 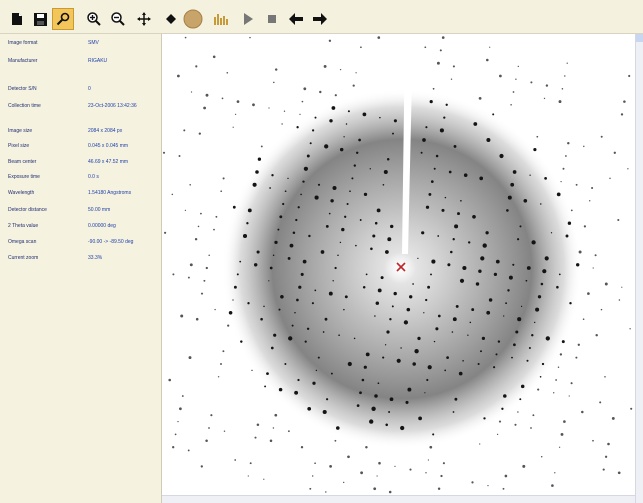 I want to click on info-label: Current zoom, so click(x=23, y=258).